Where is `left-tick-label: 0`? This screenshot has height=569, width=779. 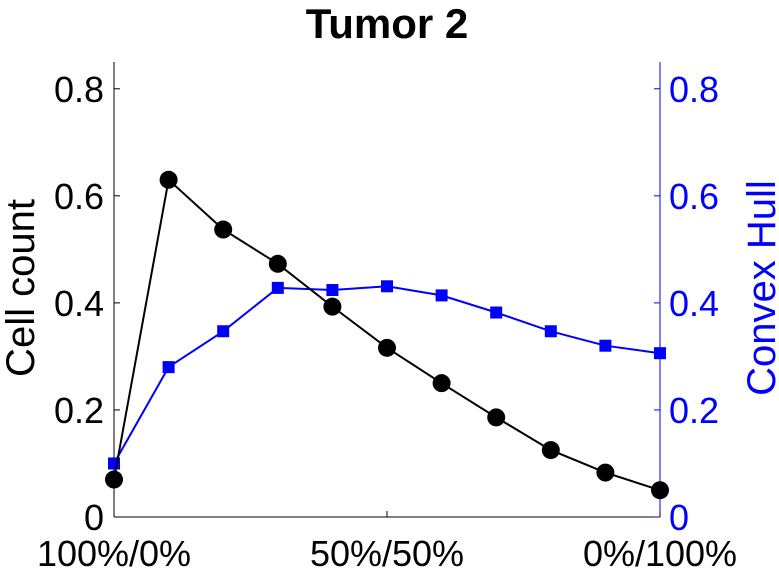
left-tick-label: 0 is located at coordinates (94, 517).